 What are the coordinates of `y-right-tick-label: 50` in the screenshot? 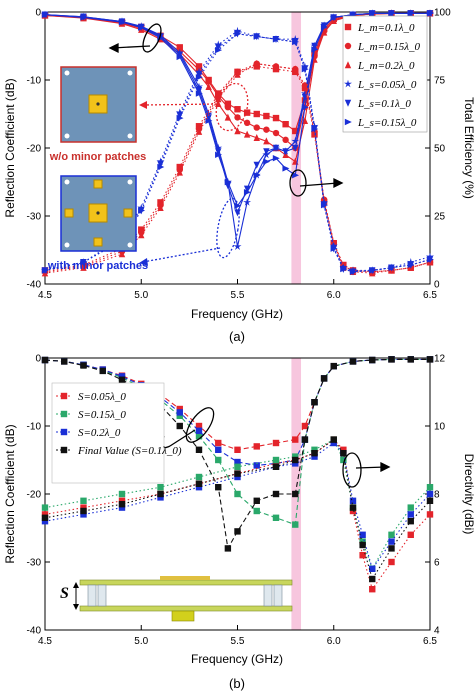 It's located at (440, 149).